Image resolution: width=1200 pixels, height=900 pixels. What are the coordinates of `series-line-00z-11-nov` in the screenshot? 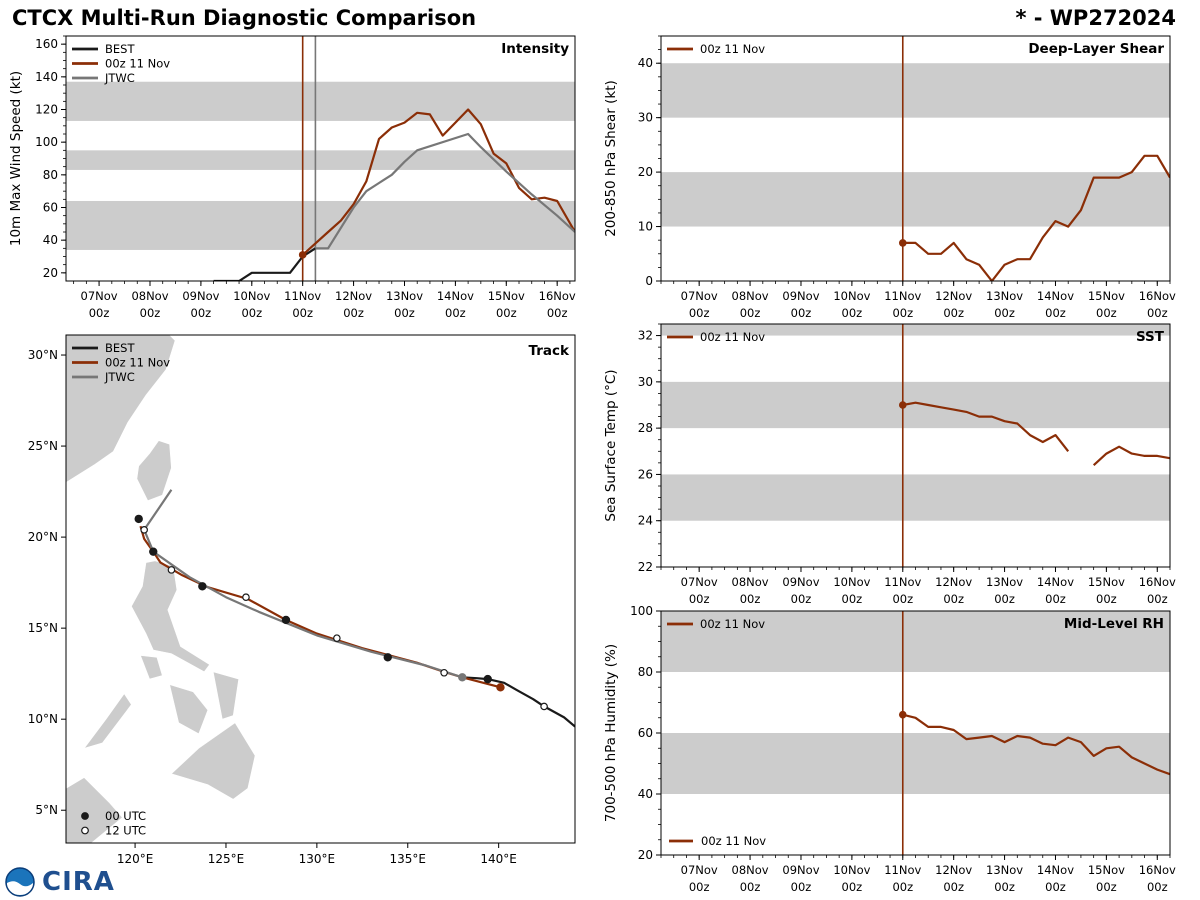 It's located at (438, 182).